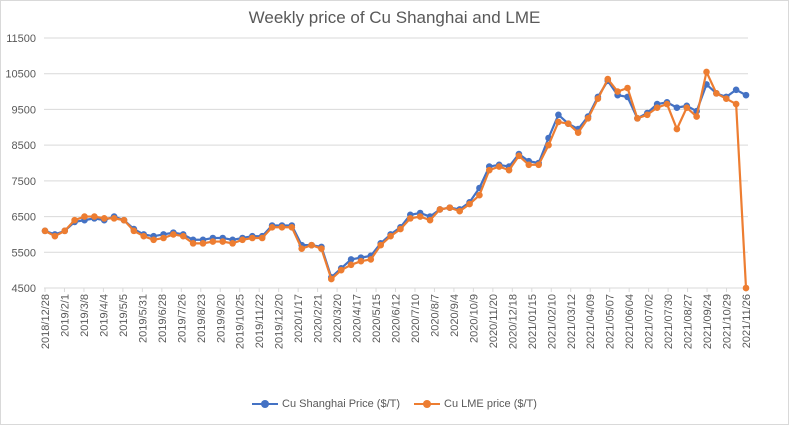  I want to click on legend-label-shanghai: Cu Shanghai Price ($/T), so click(341, 404).